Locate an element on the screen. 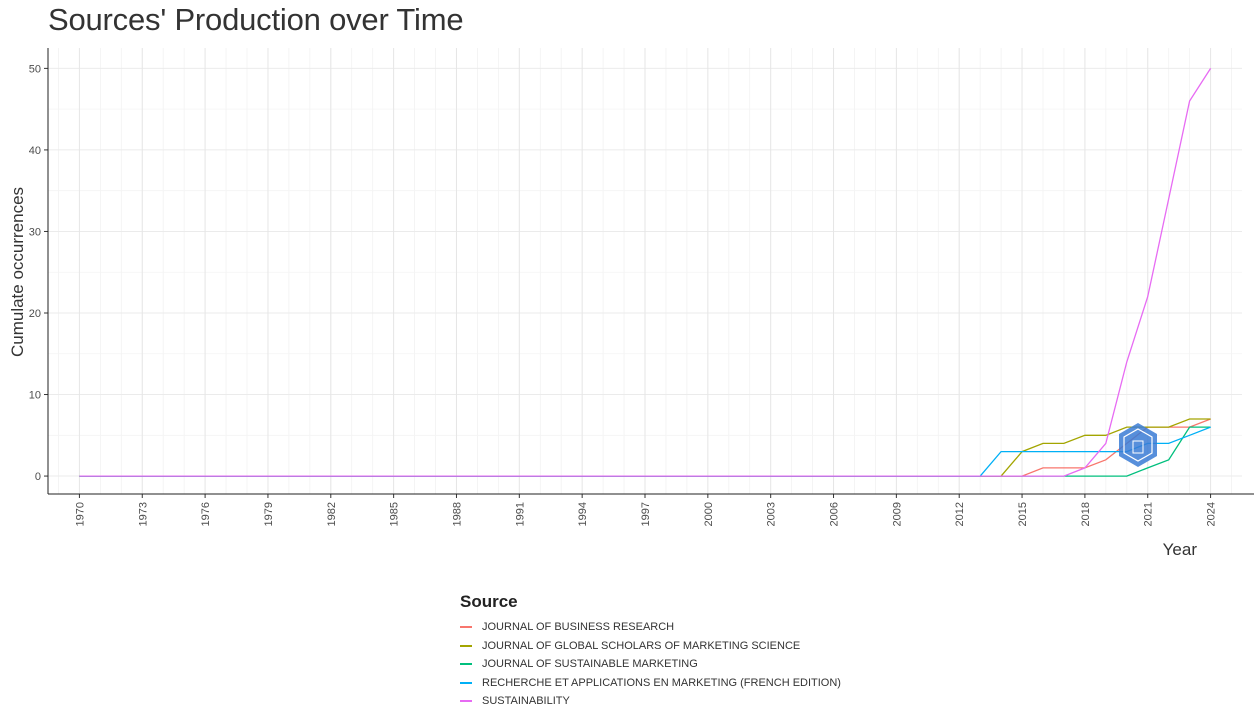 This screenshot has width=1259, height=711. y-axis-title: Cumulate occurrences is located at coordinates (17, 272).